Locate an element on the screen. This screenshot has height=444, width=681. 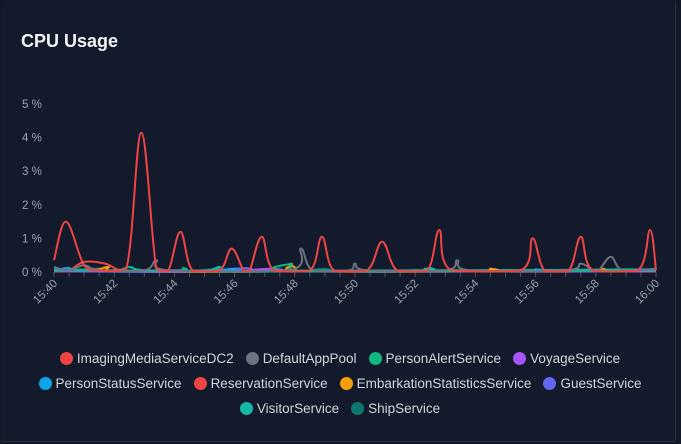
legend-item-ImagingMediaServiceDC2: ImagingMediaServiceDC2 is located at coordinates (146, 358).